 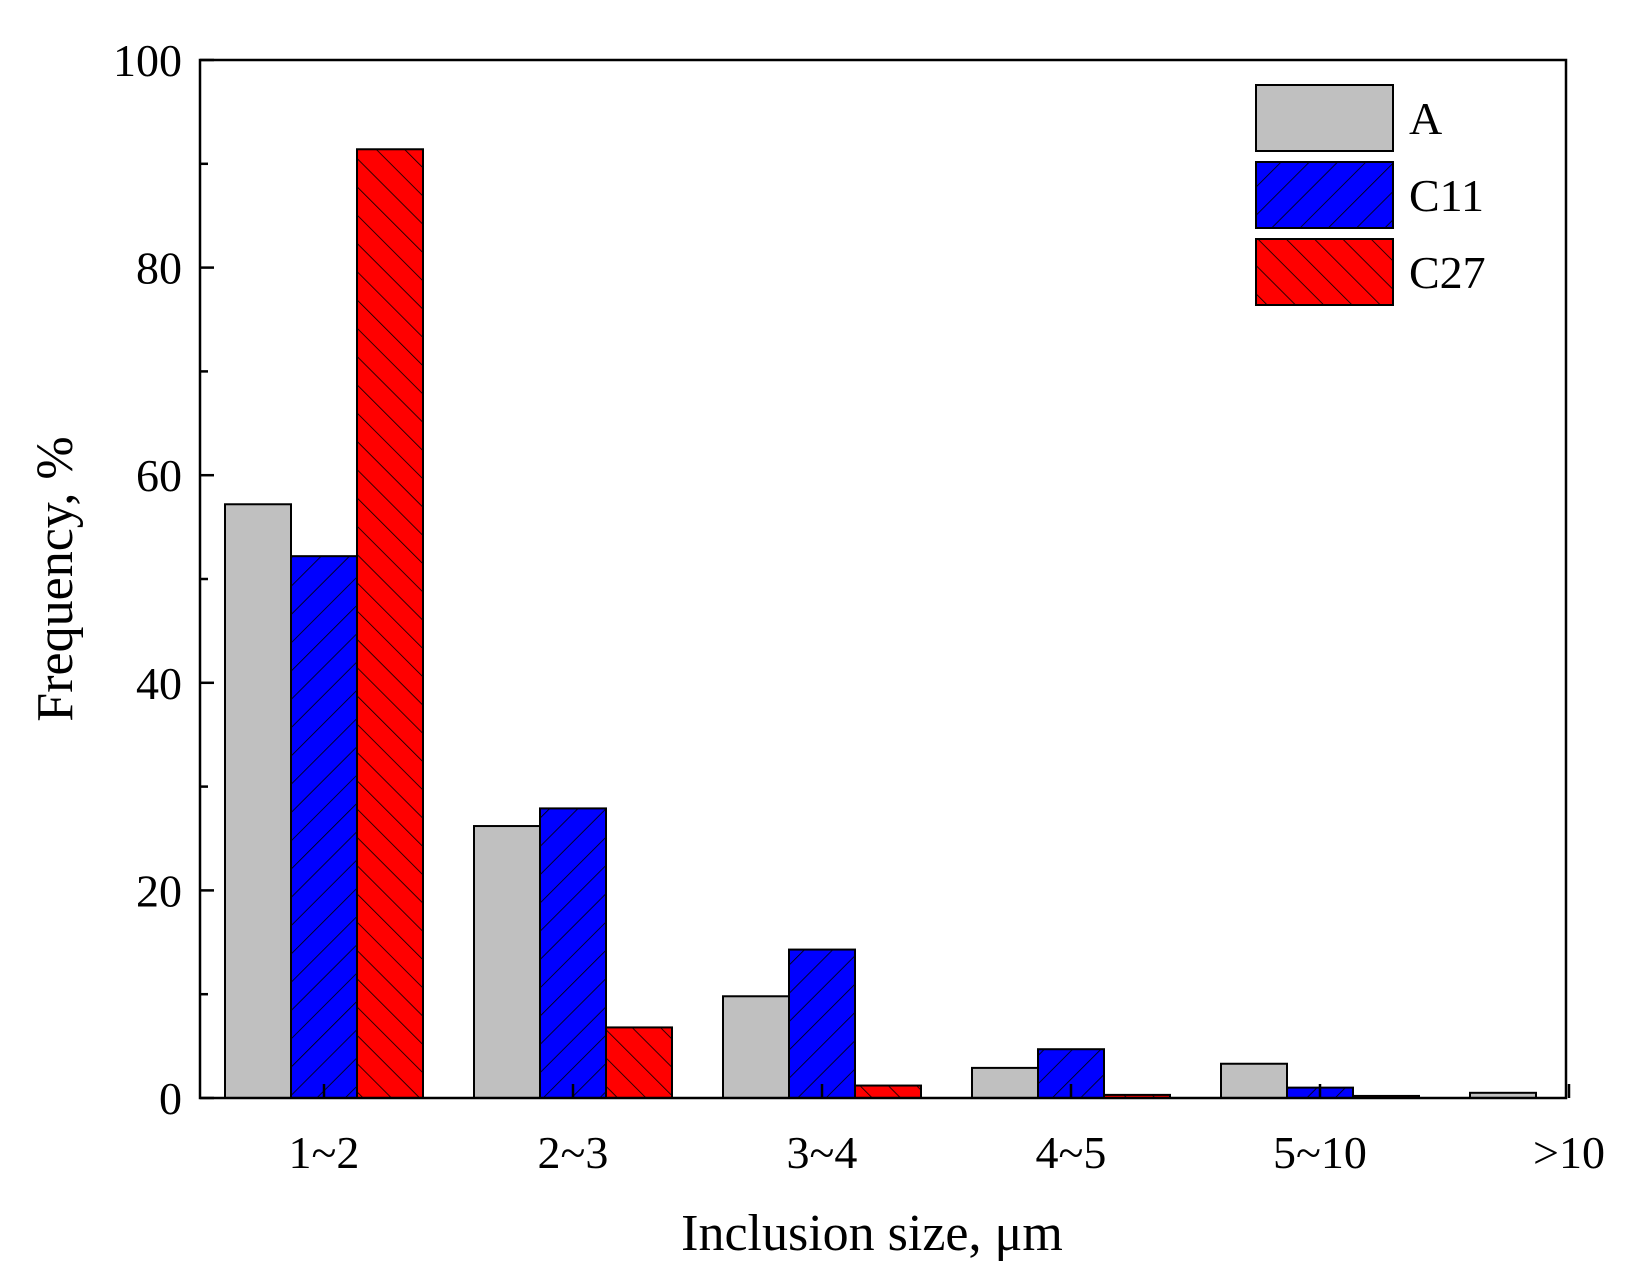 What do you see at coordinates (1324, 118) in the screenshot?
I see `legend-swatch` at bounding box center [1324, 118].